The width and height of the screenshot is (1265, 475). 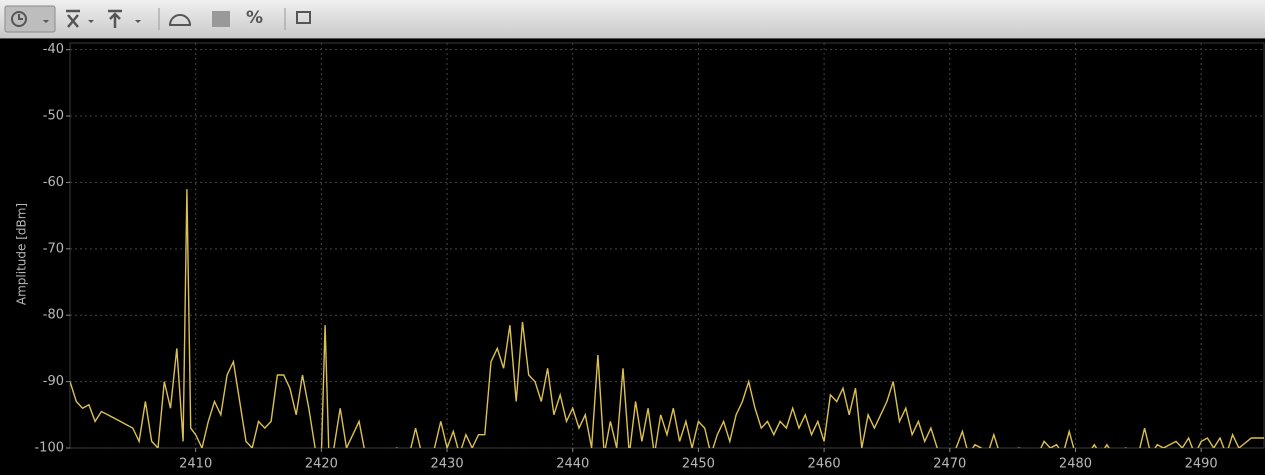 I want to click on clock-hands, so click(x=20, y=17).